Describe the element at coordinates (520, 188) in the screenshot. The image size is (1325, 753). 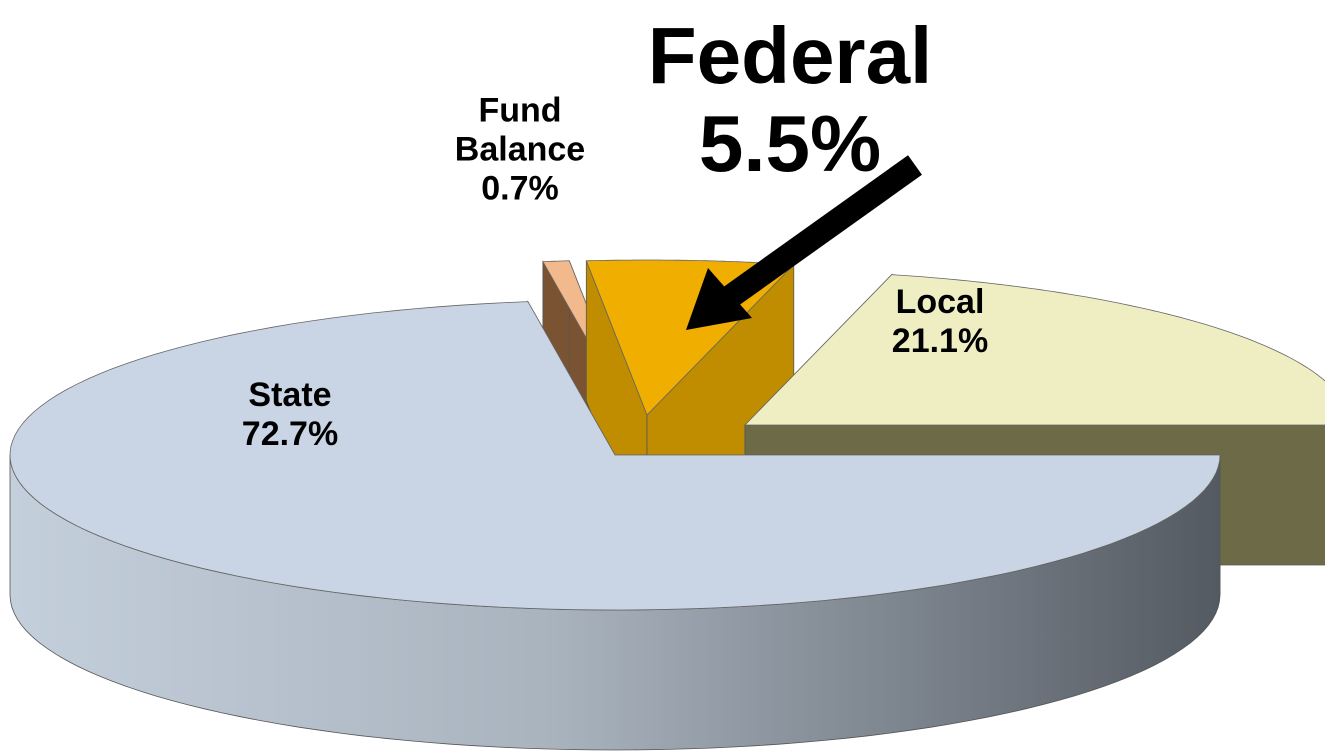
I see `slice-value: 0.7%` at that location.